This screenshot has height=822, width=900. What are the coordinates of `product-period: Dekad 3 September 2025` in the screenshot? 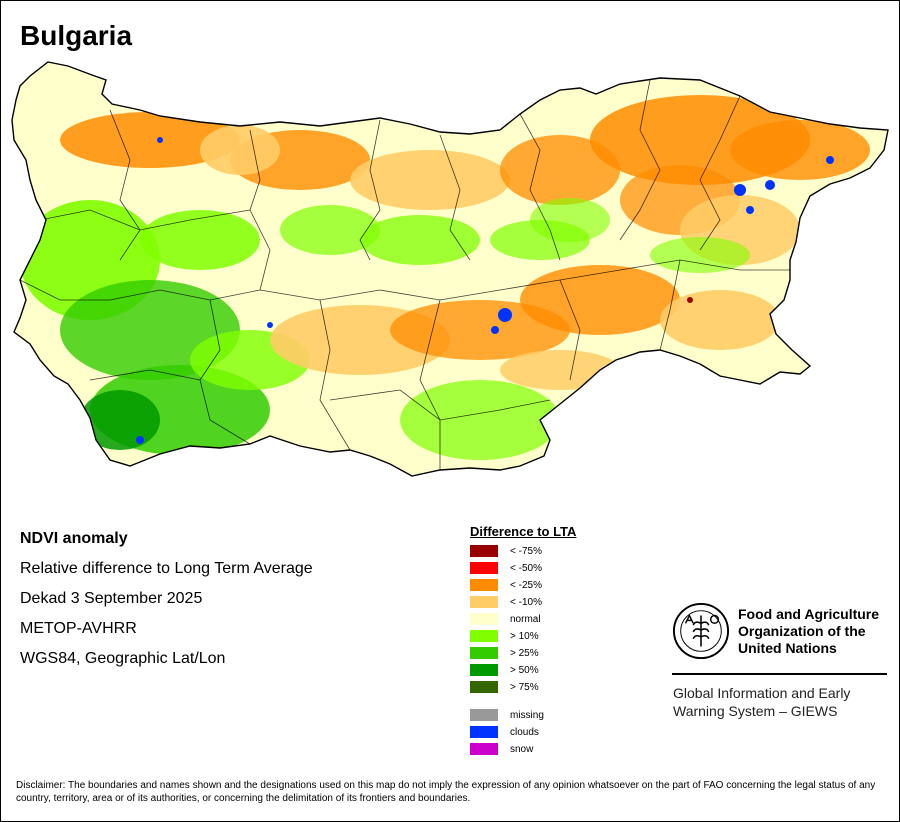 It's located at (111, 598).